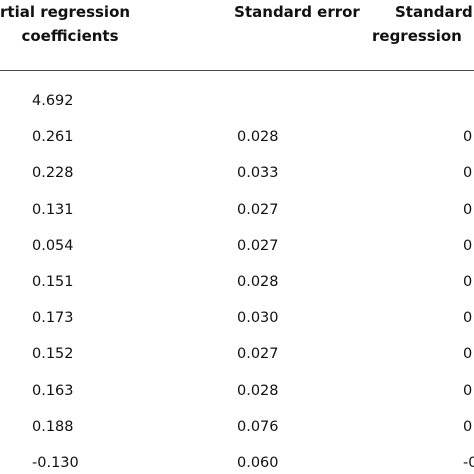  Describe the element at coordinates (53, 282) in the screenshot. I see `cell: 0.151` at that location.